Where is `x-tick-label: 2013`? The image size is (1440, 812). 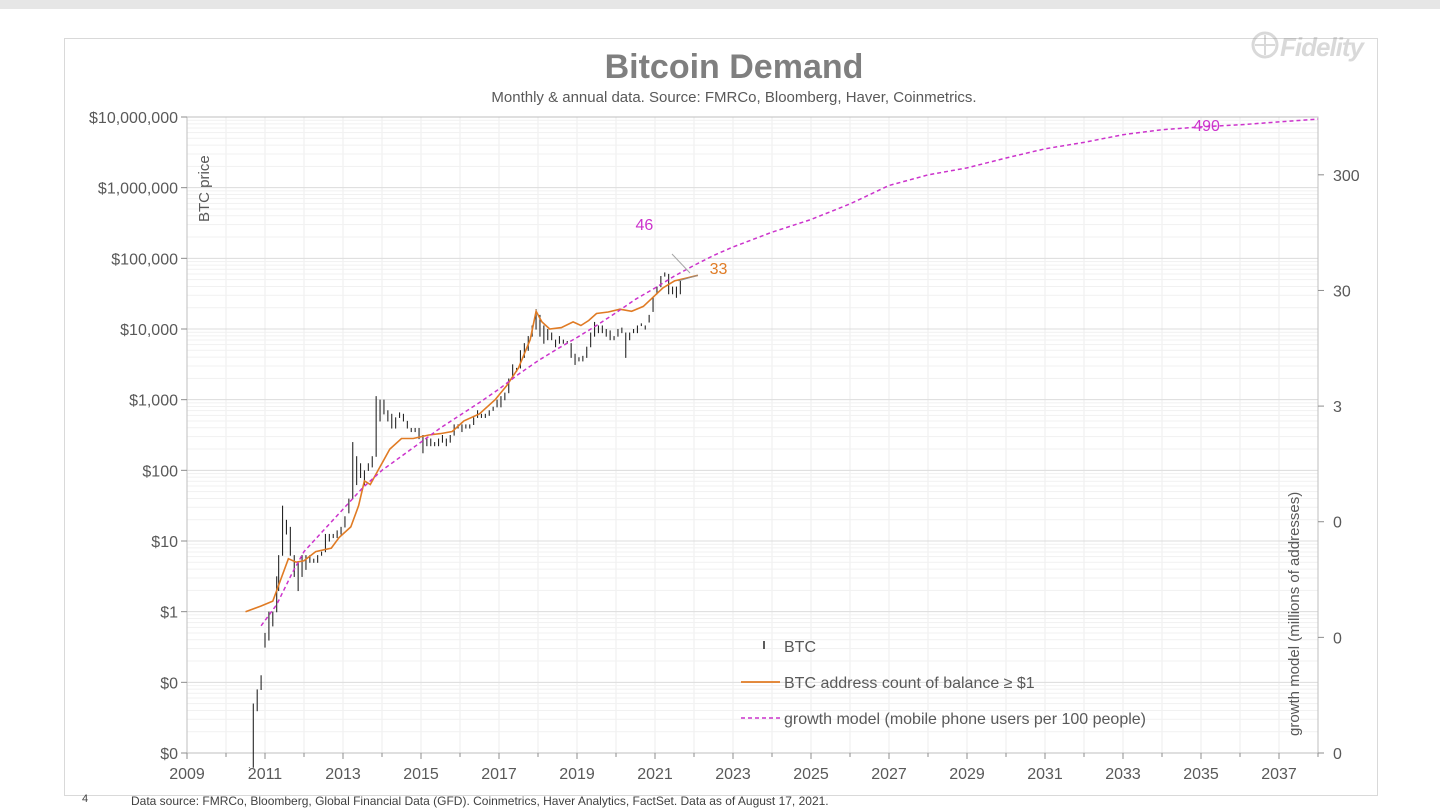 x-tick-label: 2013 is located at coordinates (343, 774).